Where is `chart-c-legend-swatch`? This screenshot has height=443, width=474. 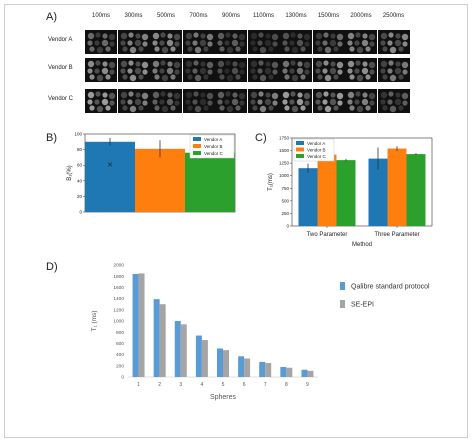
chart-c-legend-swatch is located at coordinates (300, 149).